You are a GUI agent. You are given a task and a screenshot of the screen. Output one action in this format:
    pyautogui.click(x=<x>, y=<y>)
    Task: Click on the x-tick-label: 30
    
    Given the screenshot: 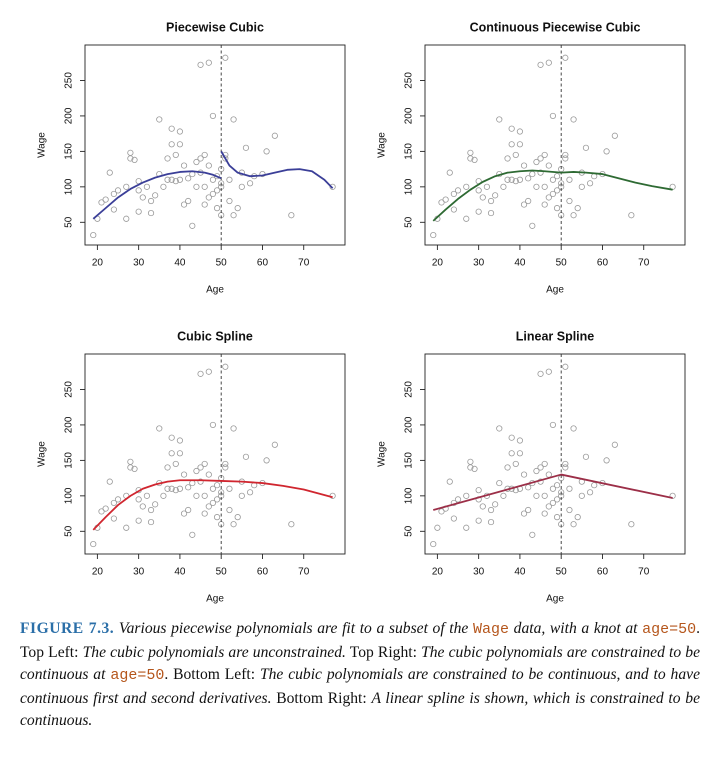 What is the action you would take?
    pyautogui.click(x=139, y=572)
    